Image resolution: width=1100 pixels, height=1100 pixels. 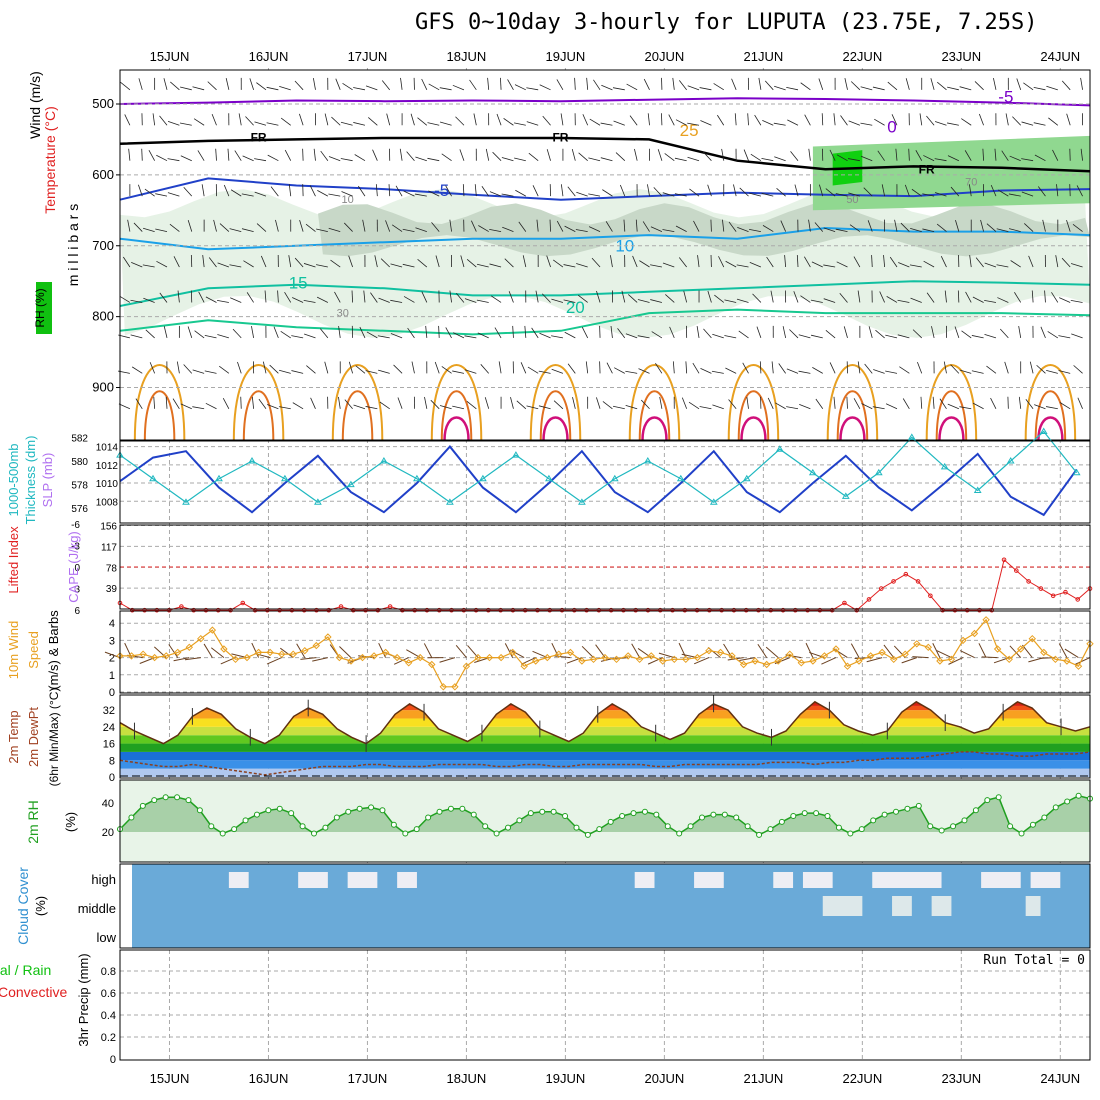 What do you see at coordinates (927, 169) in the screenshot?
I see `freezing-level-label: FR` at bounding box center [927, 169].